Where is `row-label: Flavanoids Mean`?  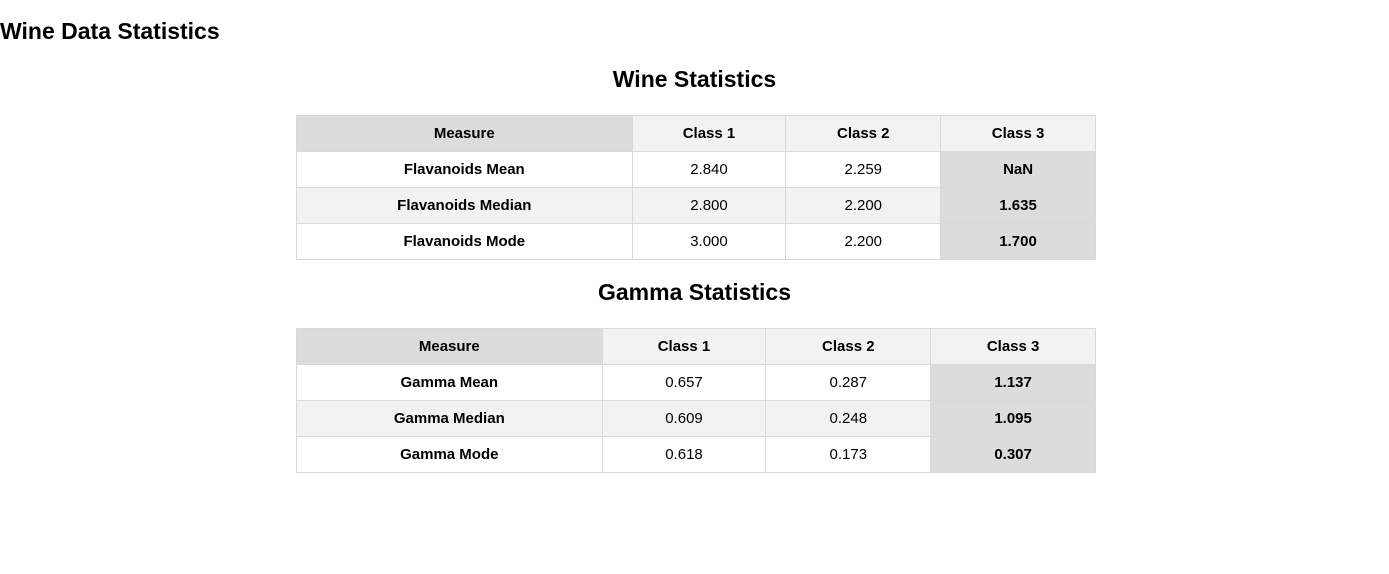
row-label: Flavanoids Mean is located at coordinates (464, 169).